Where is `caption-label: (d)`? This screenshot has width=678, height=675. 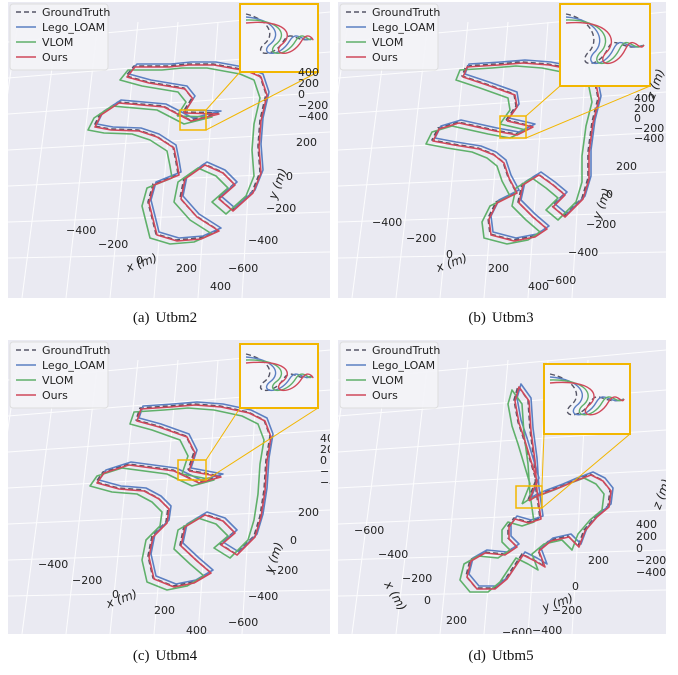 caption-label: (d) is located at coordinates (477, 656).